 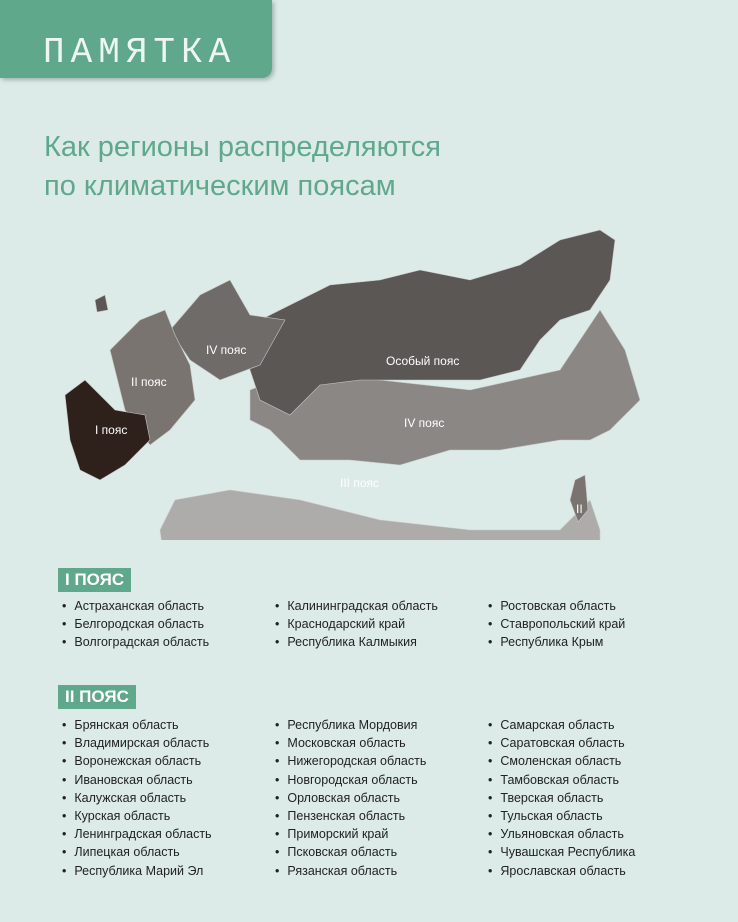 I want to click on label-zone-2: II пояс, so click(x=149, y=382).